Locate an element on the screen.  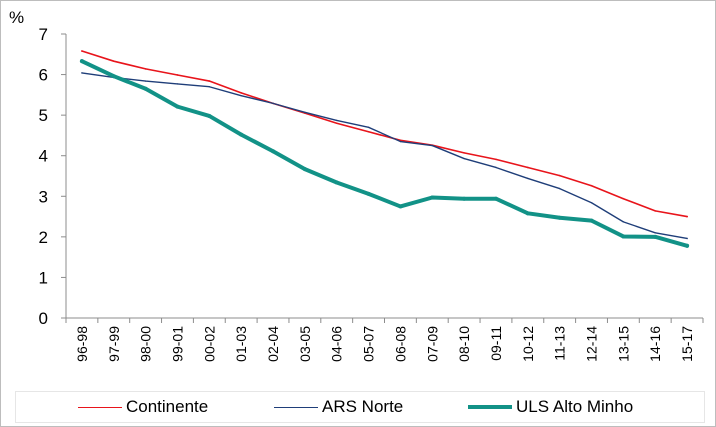
y-tick-label: 2 is located at coordinates (43, 237).